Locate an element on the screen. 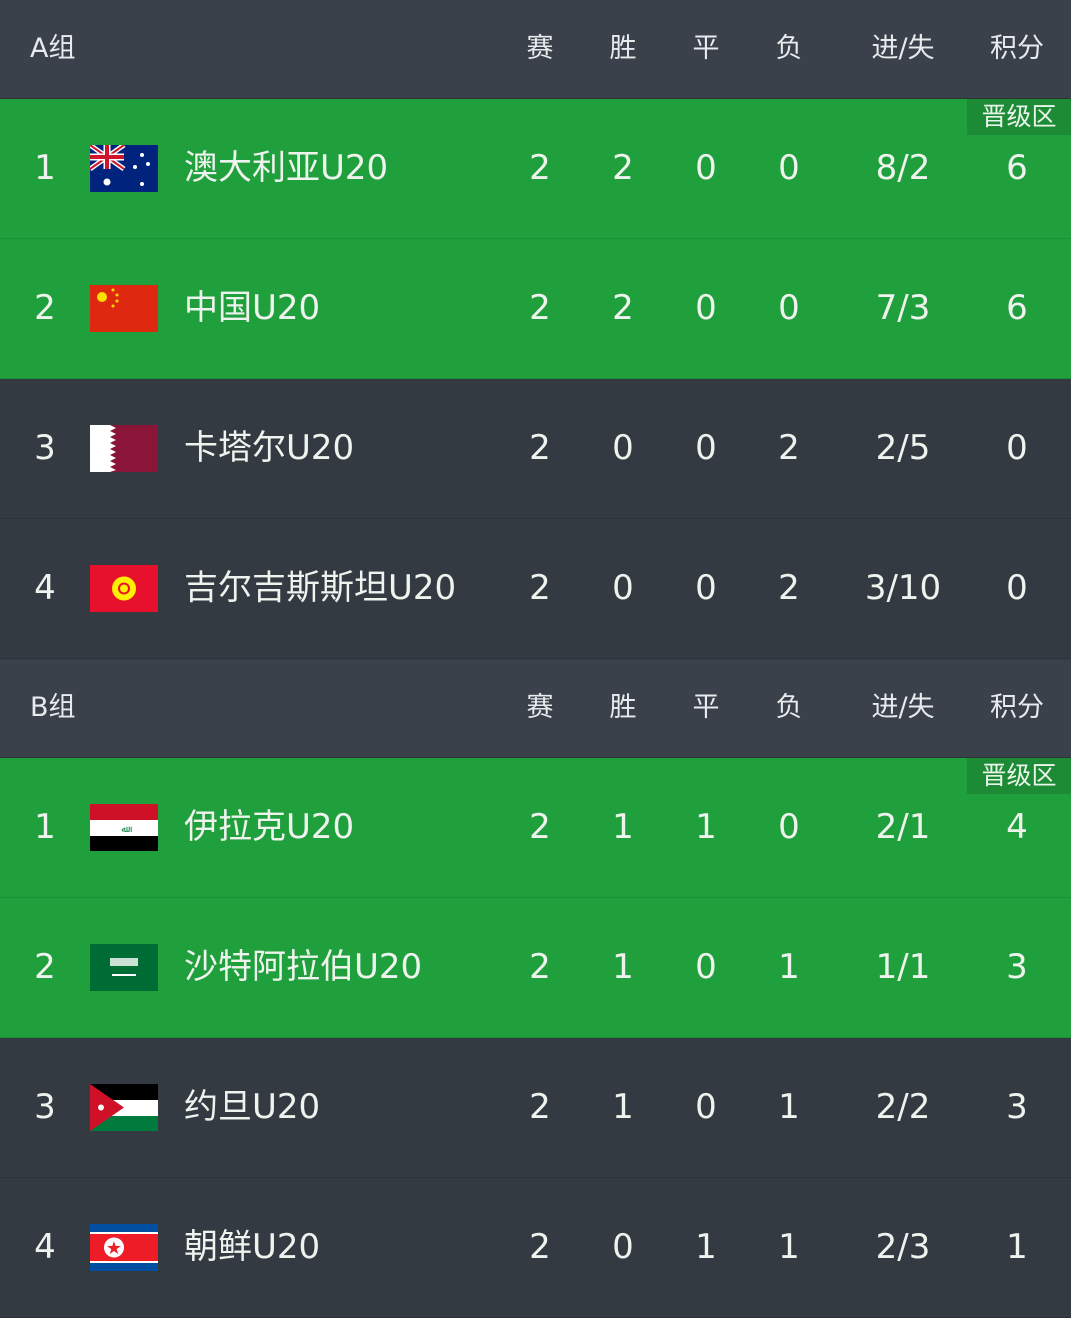 Image resolution: width=1071 pixels, height=1318 pixels. china-flag-icon is located at coordinates (124, 308).